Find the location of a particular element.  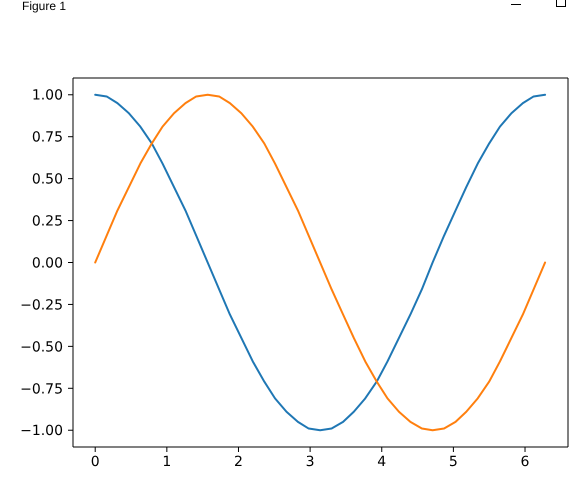

y-tick-label: 0.25 is located at coordinates (47, 222).